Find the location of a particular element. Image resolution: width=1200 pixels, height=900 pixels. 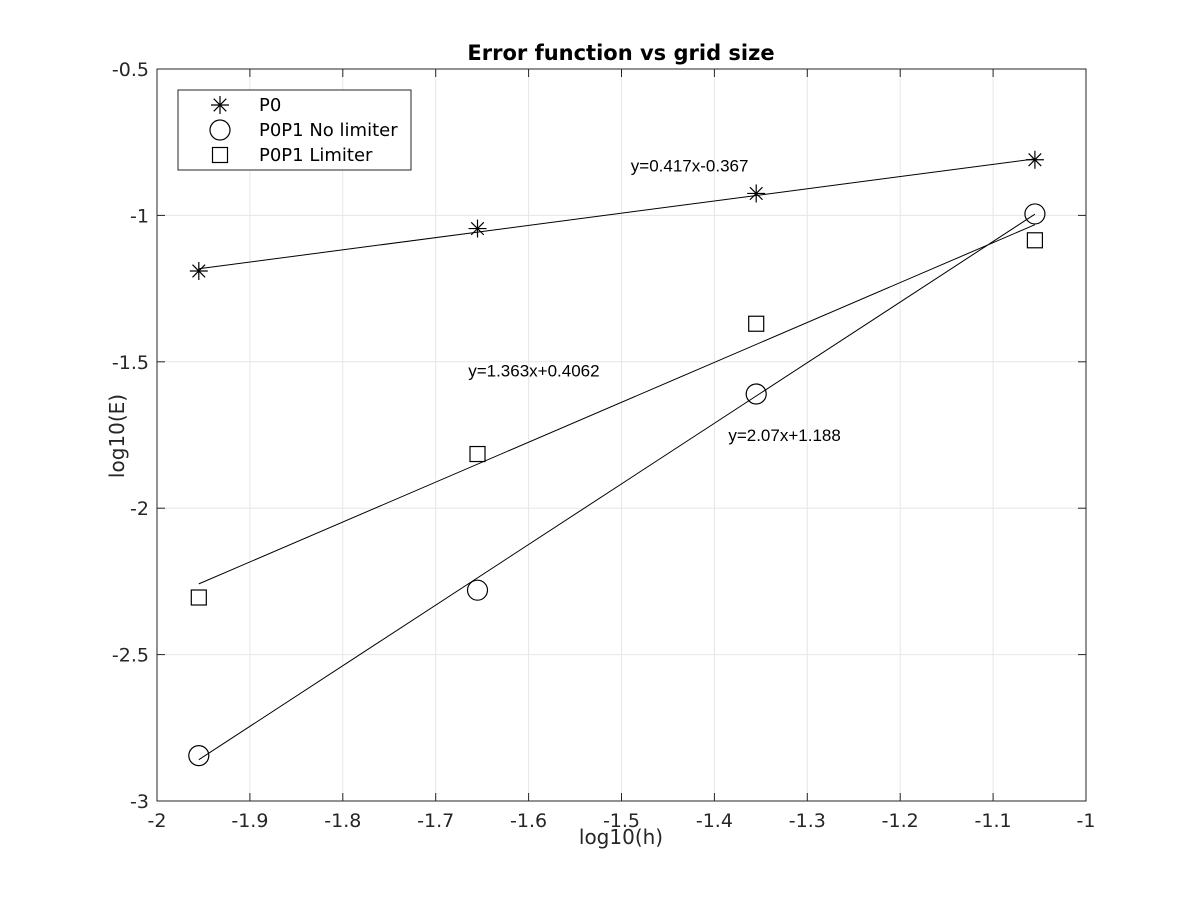

y-tick-label: -0.5 is located at coordinates (130, 70).